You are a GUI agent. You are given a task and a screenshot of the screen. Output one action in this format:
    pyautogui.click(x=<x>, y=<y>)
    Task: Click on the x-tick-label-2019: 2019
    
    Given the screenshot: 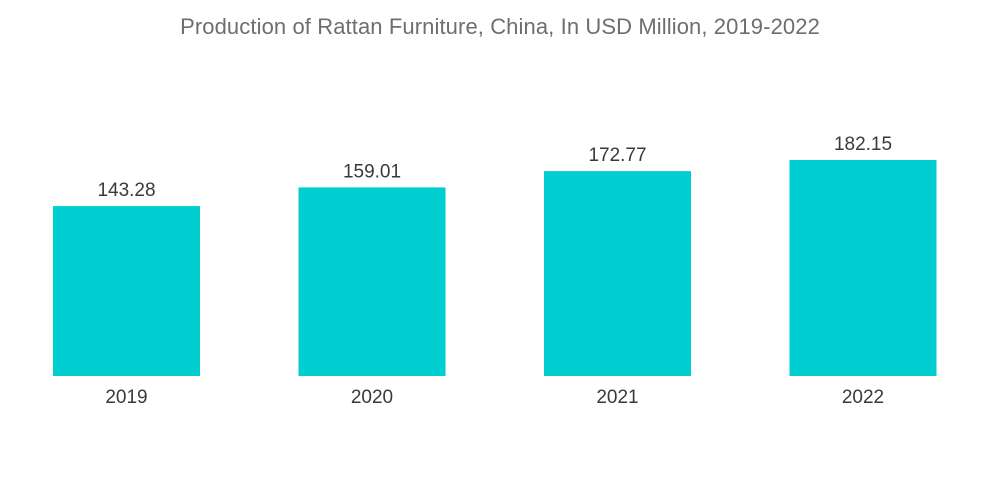 What is the action you would take?
    pyautogui.click(x=126, y=397)
    